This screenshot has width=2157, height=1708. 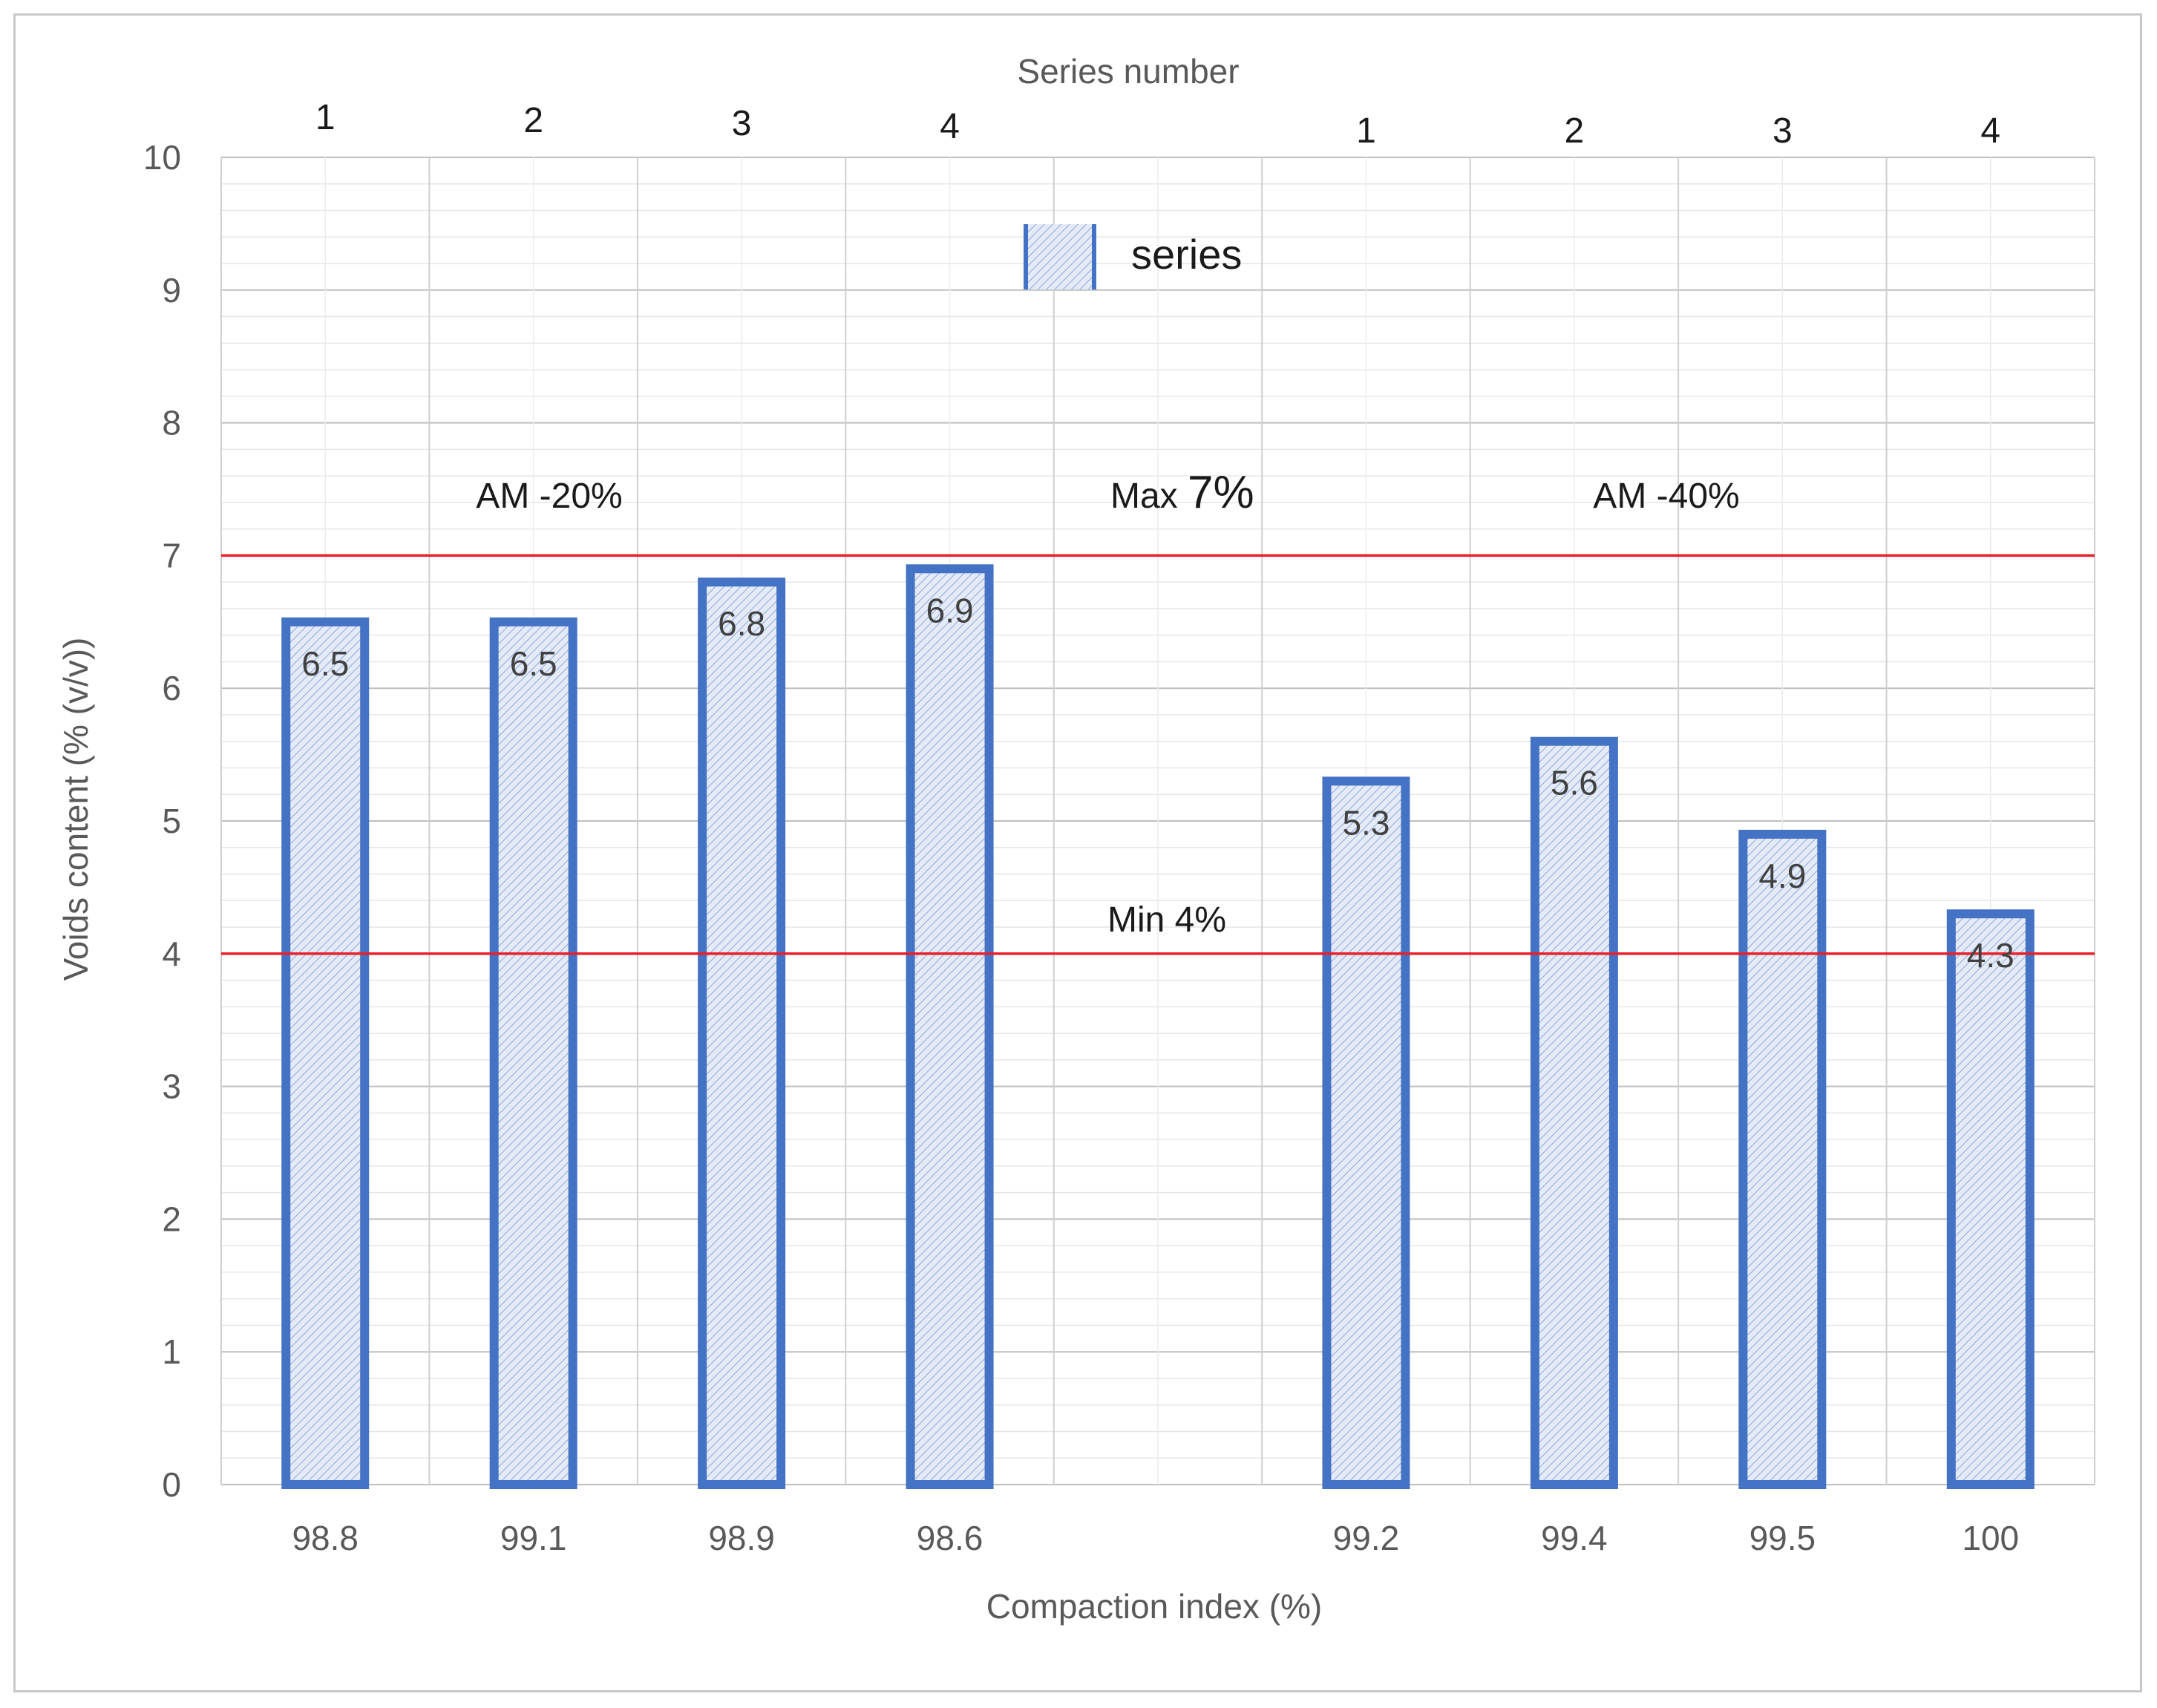 What do you see at coordinates (171, 555) in the screenshot?
I see `y-tick-label: 7` at bounding box center [171, 555].